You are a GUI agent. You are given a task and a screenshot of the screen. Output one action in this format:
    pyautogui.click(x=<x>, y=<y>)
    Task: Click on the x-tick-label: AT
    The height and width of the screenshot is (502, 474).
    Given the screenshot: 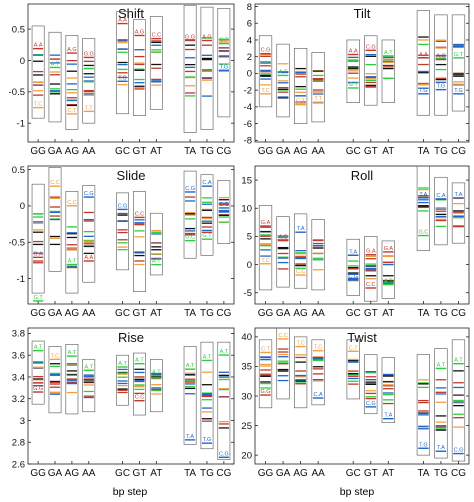 What is the action you would take?
    pyautogui.click(x=156, y=473)
    